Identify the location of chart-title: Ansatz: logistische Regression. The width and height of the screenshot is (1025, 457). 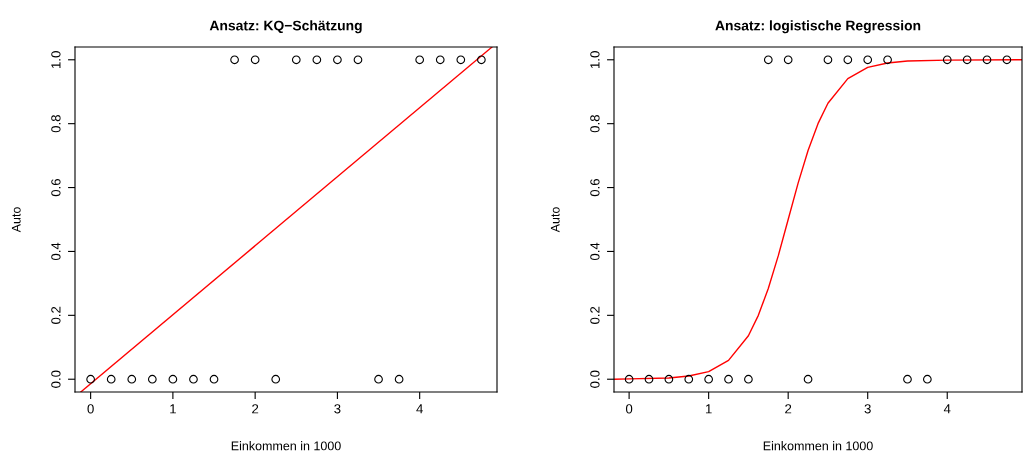
(818, 27).